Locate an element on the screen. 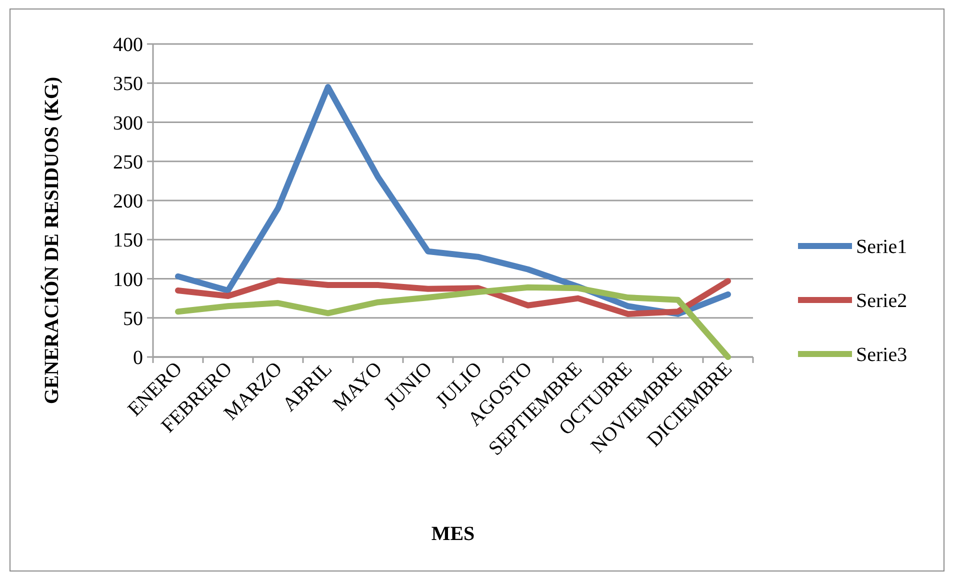 The height and width of the screenshot is (580, 954). y-tick-label: 300 is located at coordinates (128, 123).